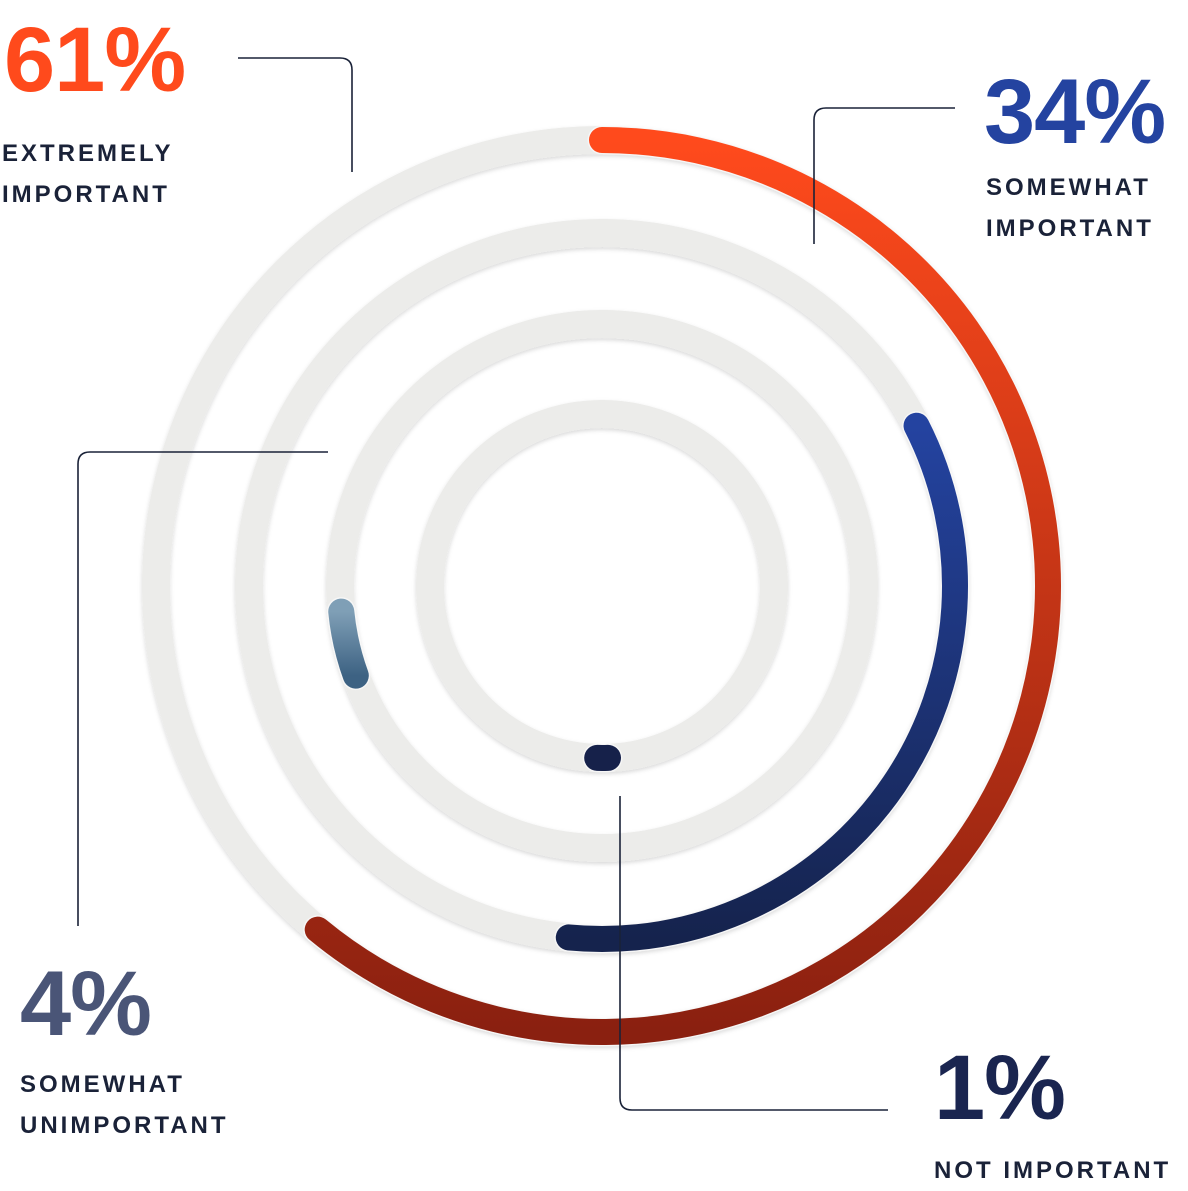 Image resolution: width=1188 pixels, height=1191 pixels. I want to click on value-label-somewhat-unimportant: 4%, so click(85, 1004).